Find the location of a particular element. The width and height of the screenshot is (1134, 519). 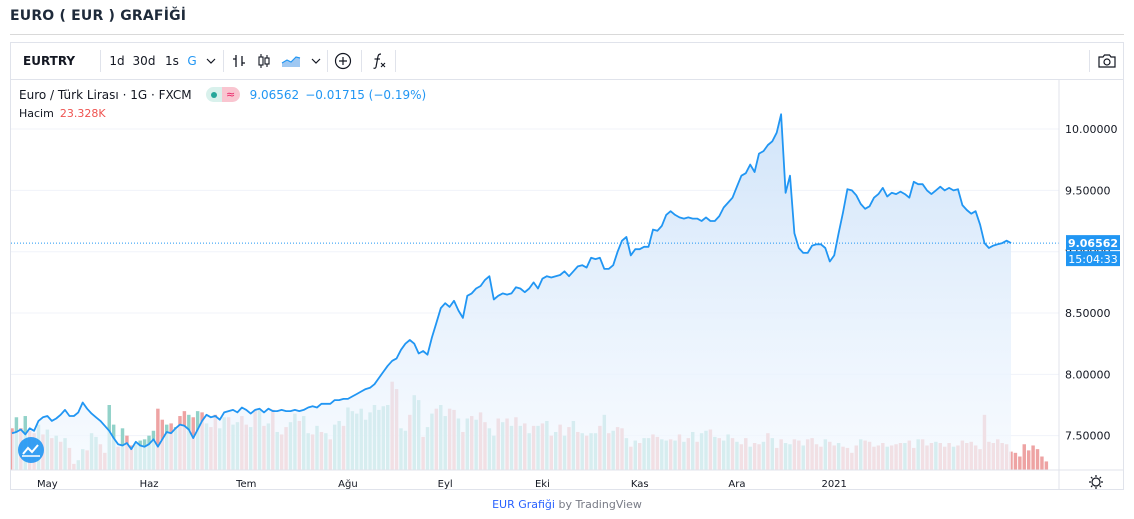

market-status-badge: ≈ is located at coordinates (222, 94).